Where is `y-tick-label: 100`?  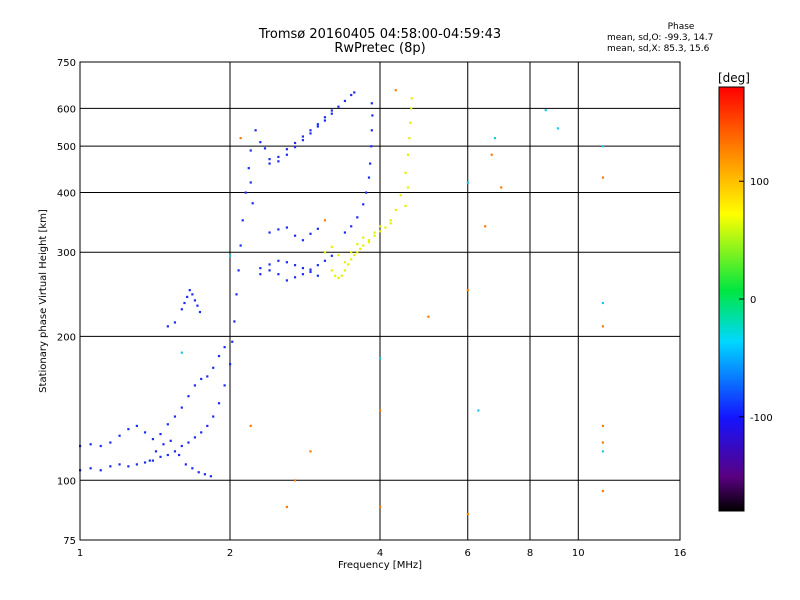
y-tick-label: 100 is located at coordinates (66, 481).